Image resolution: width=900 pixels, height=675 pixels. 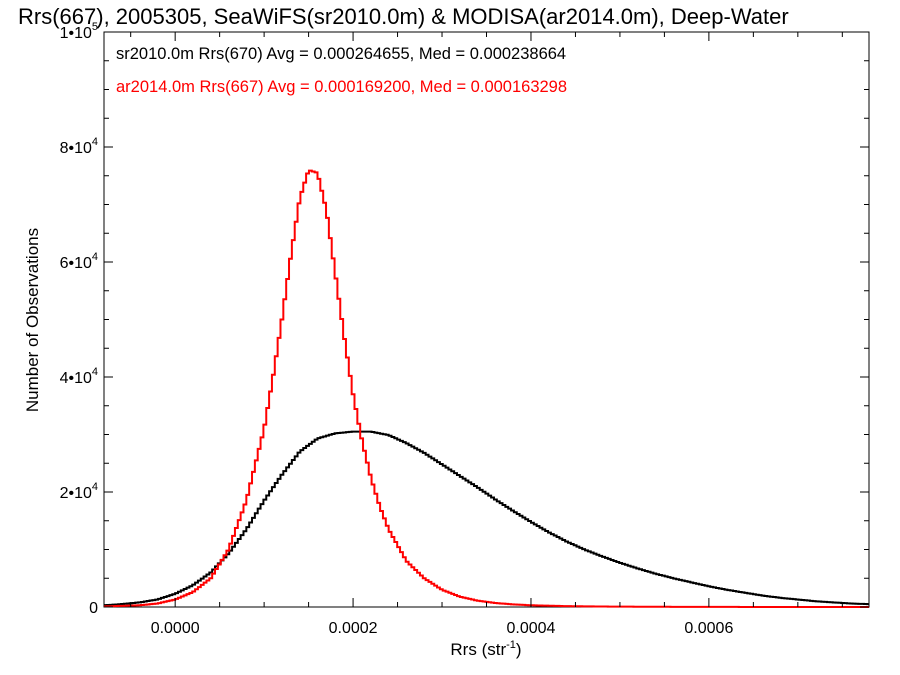 I want to click on x-tick-label: 0.0004, so click(x=531, y=628).